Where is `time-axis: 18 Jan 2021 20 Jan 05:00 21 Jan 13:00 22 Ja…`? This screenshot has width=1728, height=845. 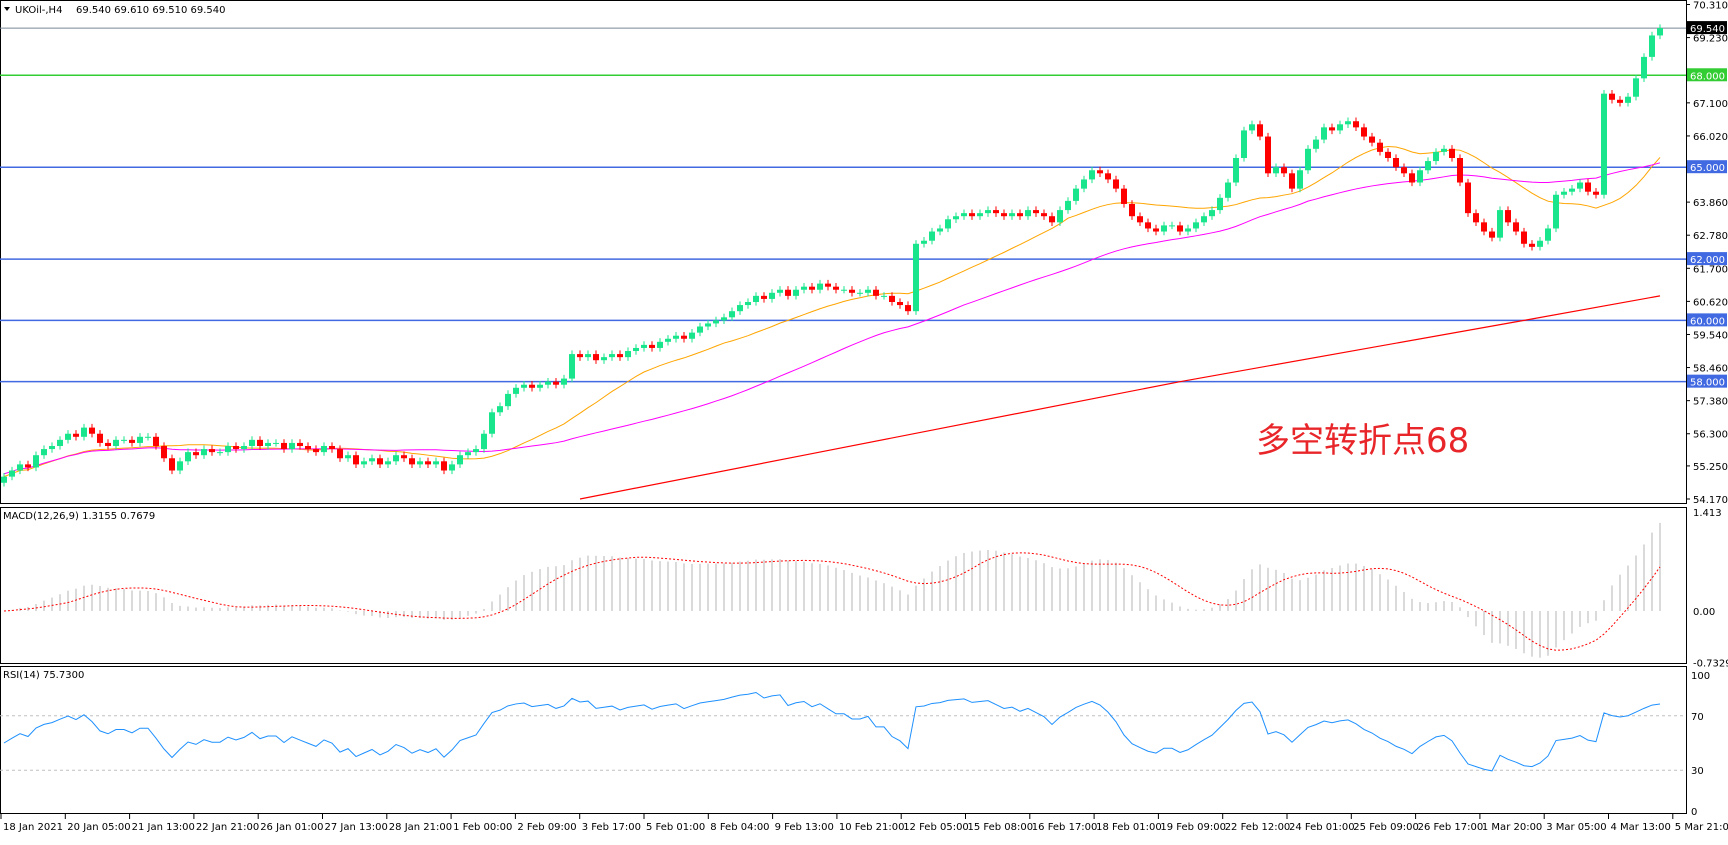
time-axis: 18 Jan 2021 20 Jan 05:00 21 Jan 13:00 22 Ja… is located at coordinates (864, 823).